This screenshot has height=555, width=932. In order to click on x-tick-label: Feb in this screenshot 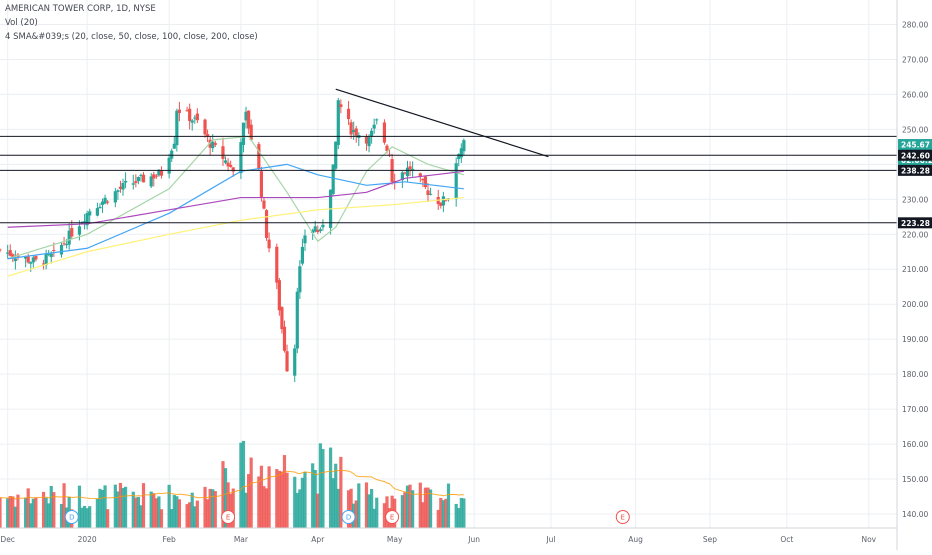, I will do `click(170, 539)`.